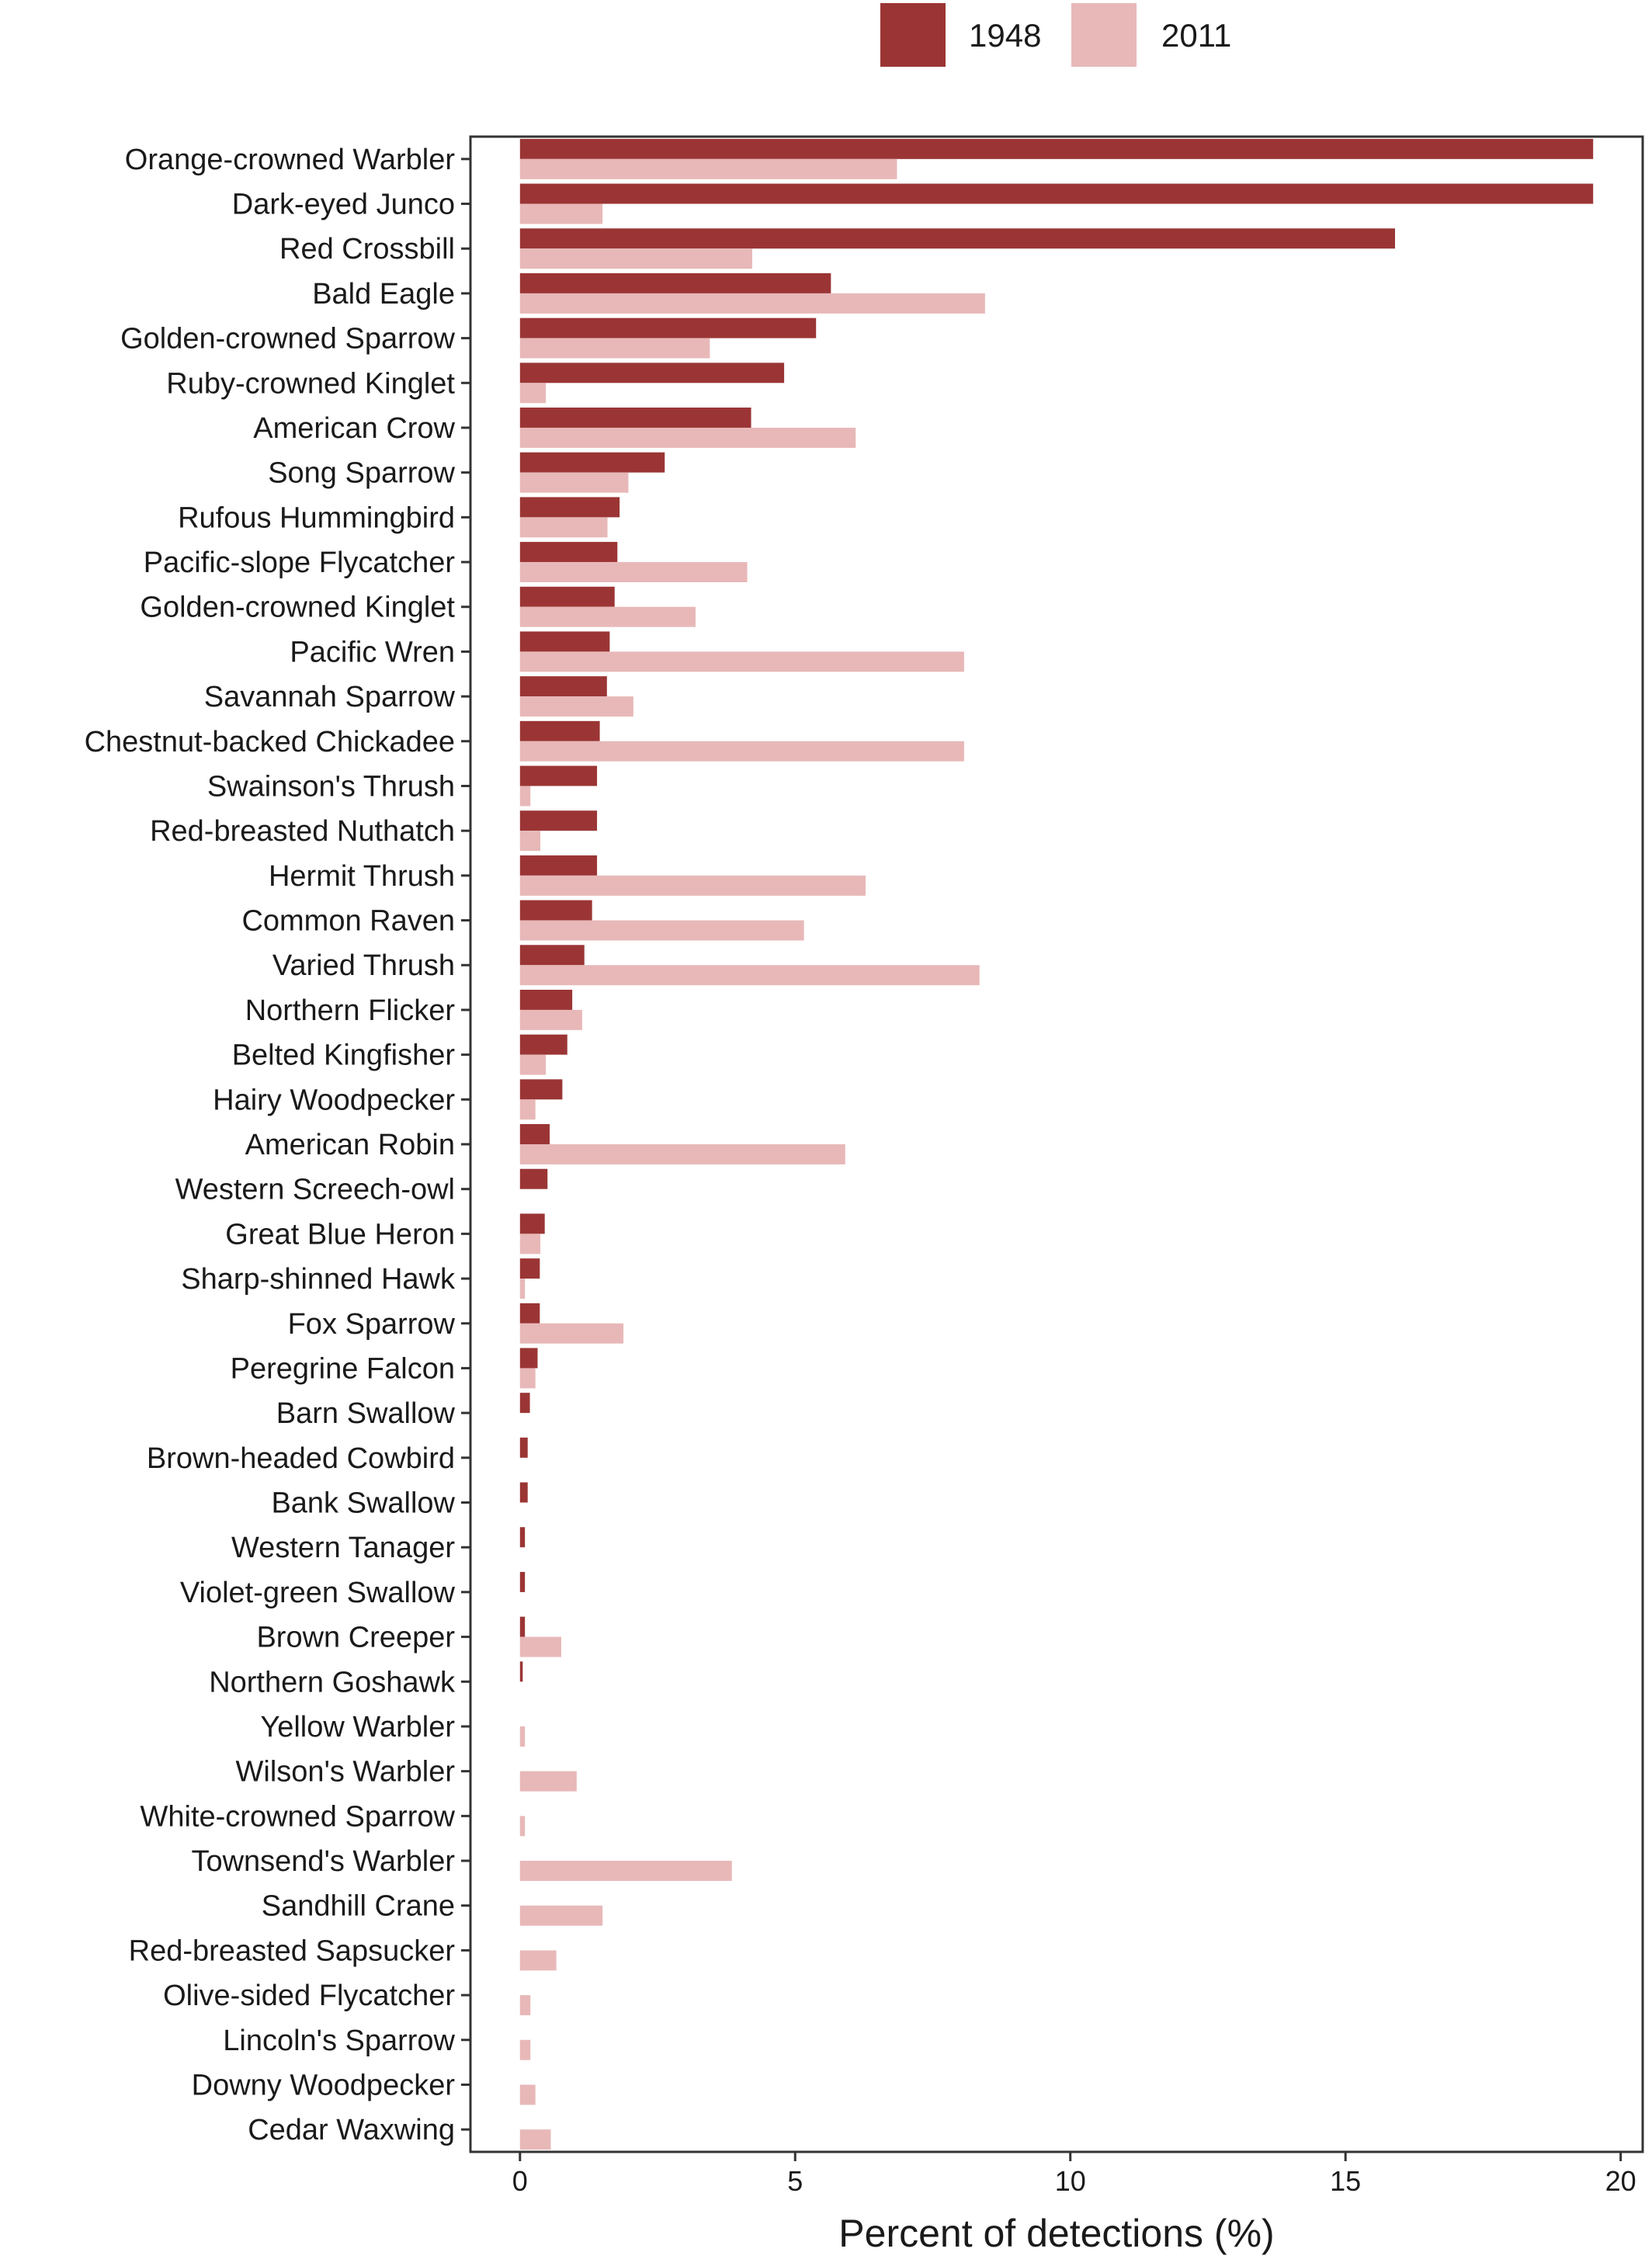 This screenshot has width=1652, height=2259. Describe the element at coordinates (315, 1190) in the screenshot. I see `category-label-western-screech-owl: Western Screech-owl` at that location.